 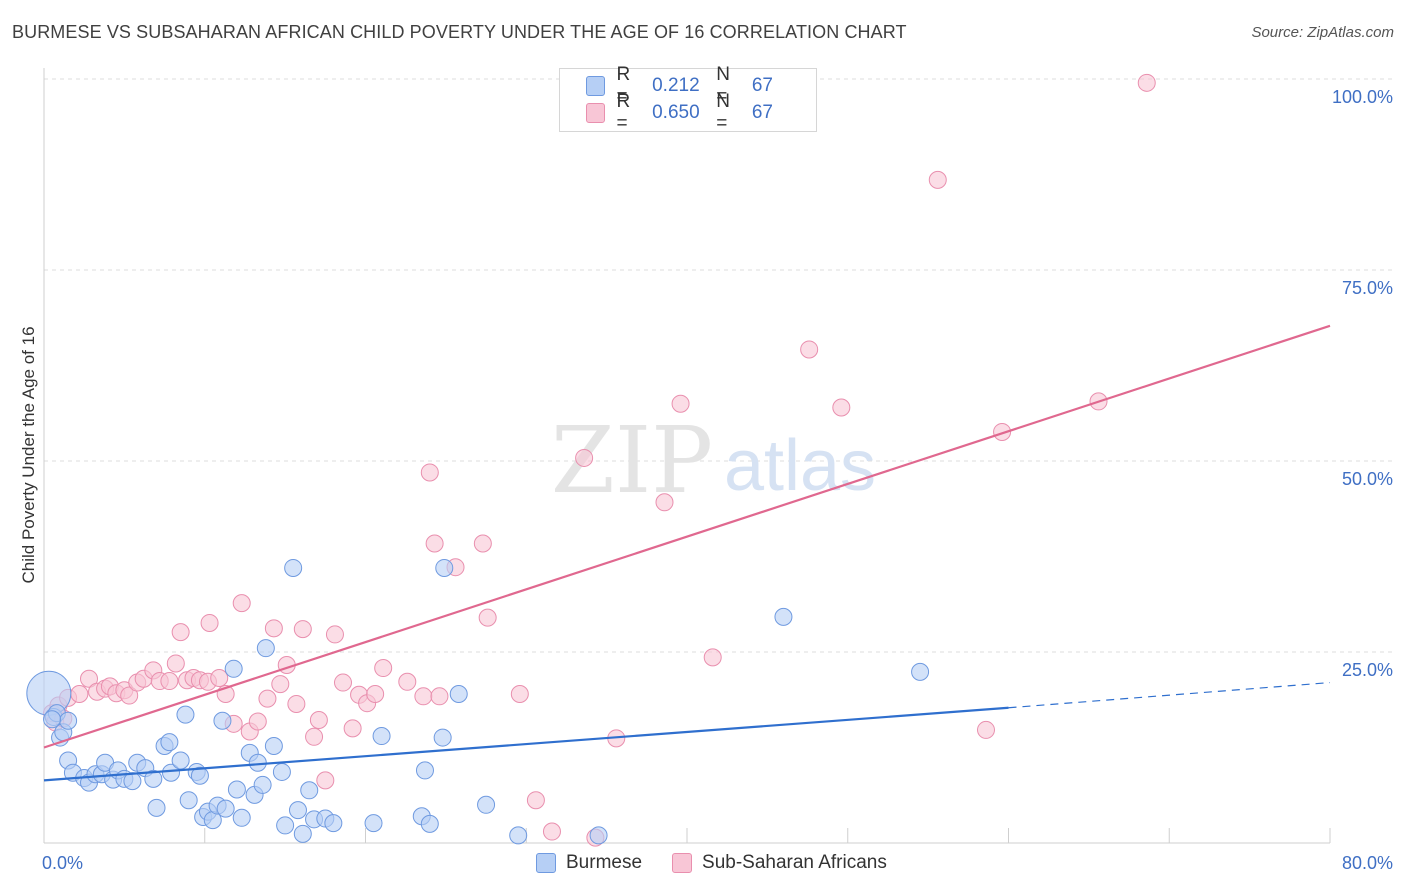 I want to click on bottom-legend-label: Sub-Saharan Africans, so click(x=794, y=862).